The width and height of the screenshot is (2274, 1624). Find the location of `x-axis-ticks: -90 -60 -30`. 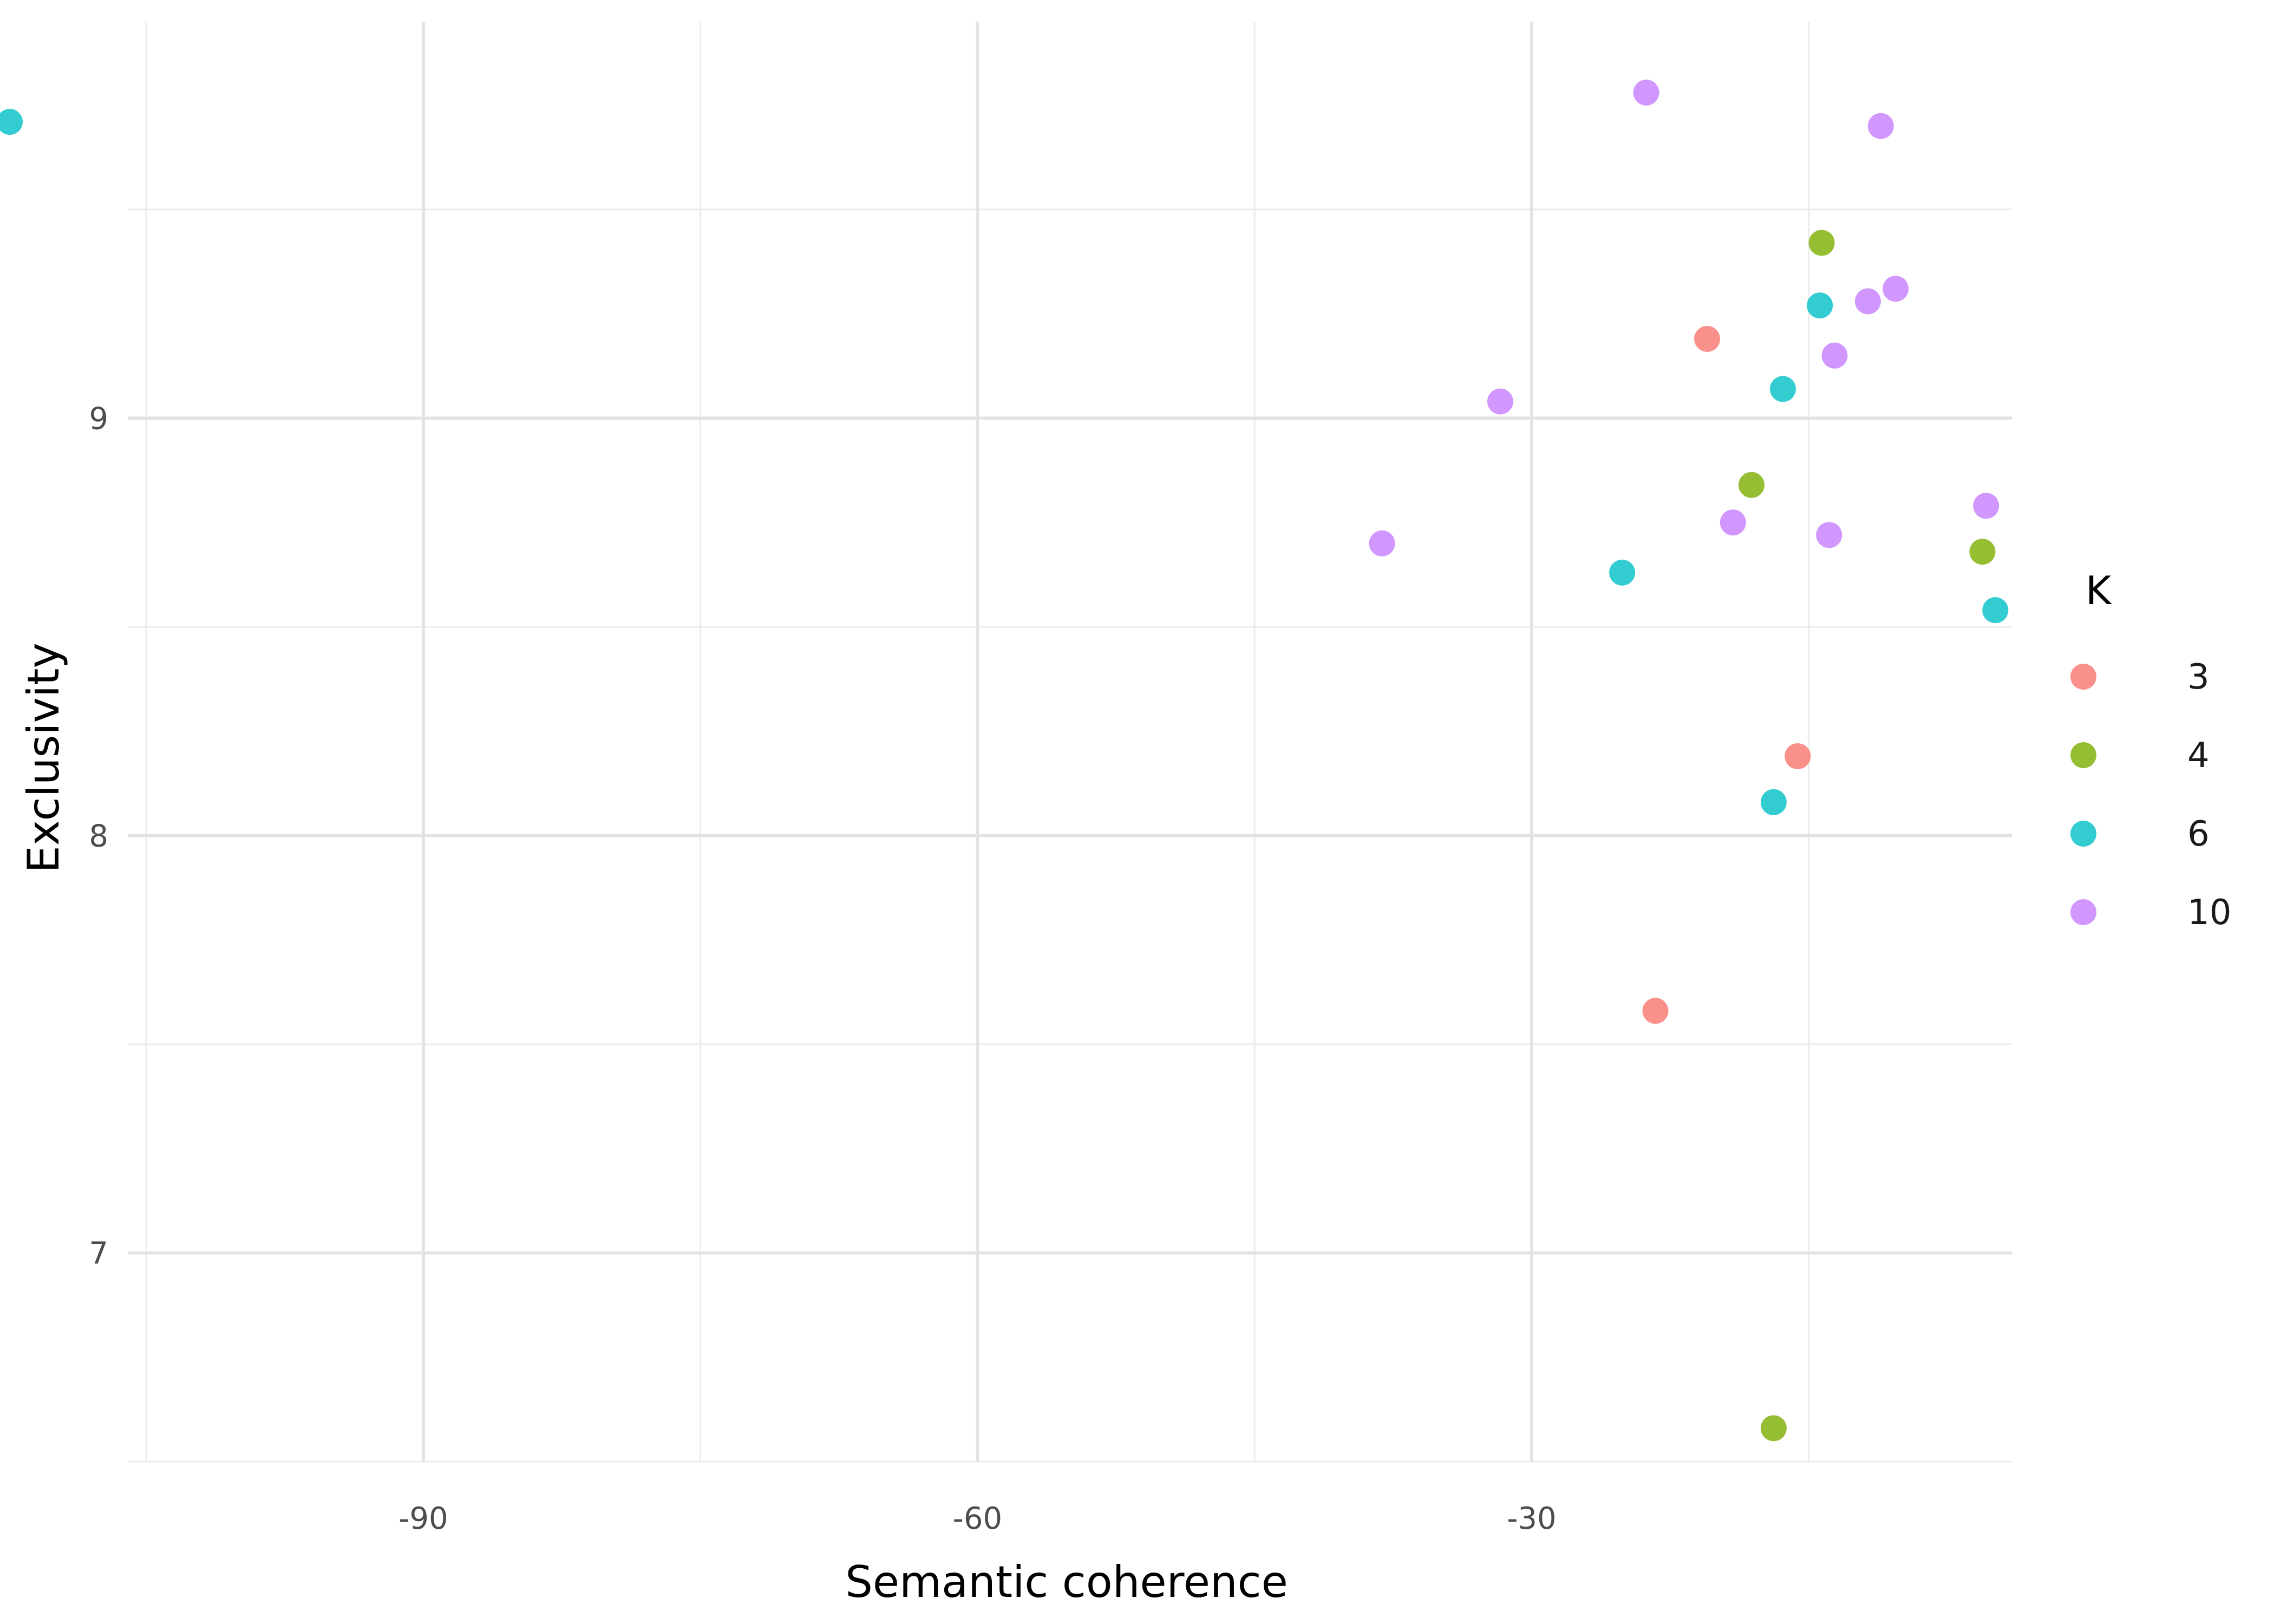

x-axis-ticks: -90 -60 -30 is located at coordinates (978, 1519).